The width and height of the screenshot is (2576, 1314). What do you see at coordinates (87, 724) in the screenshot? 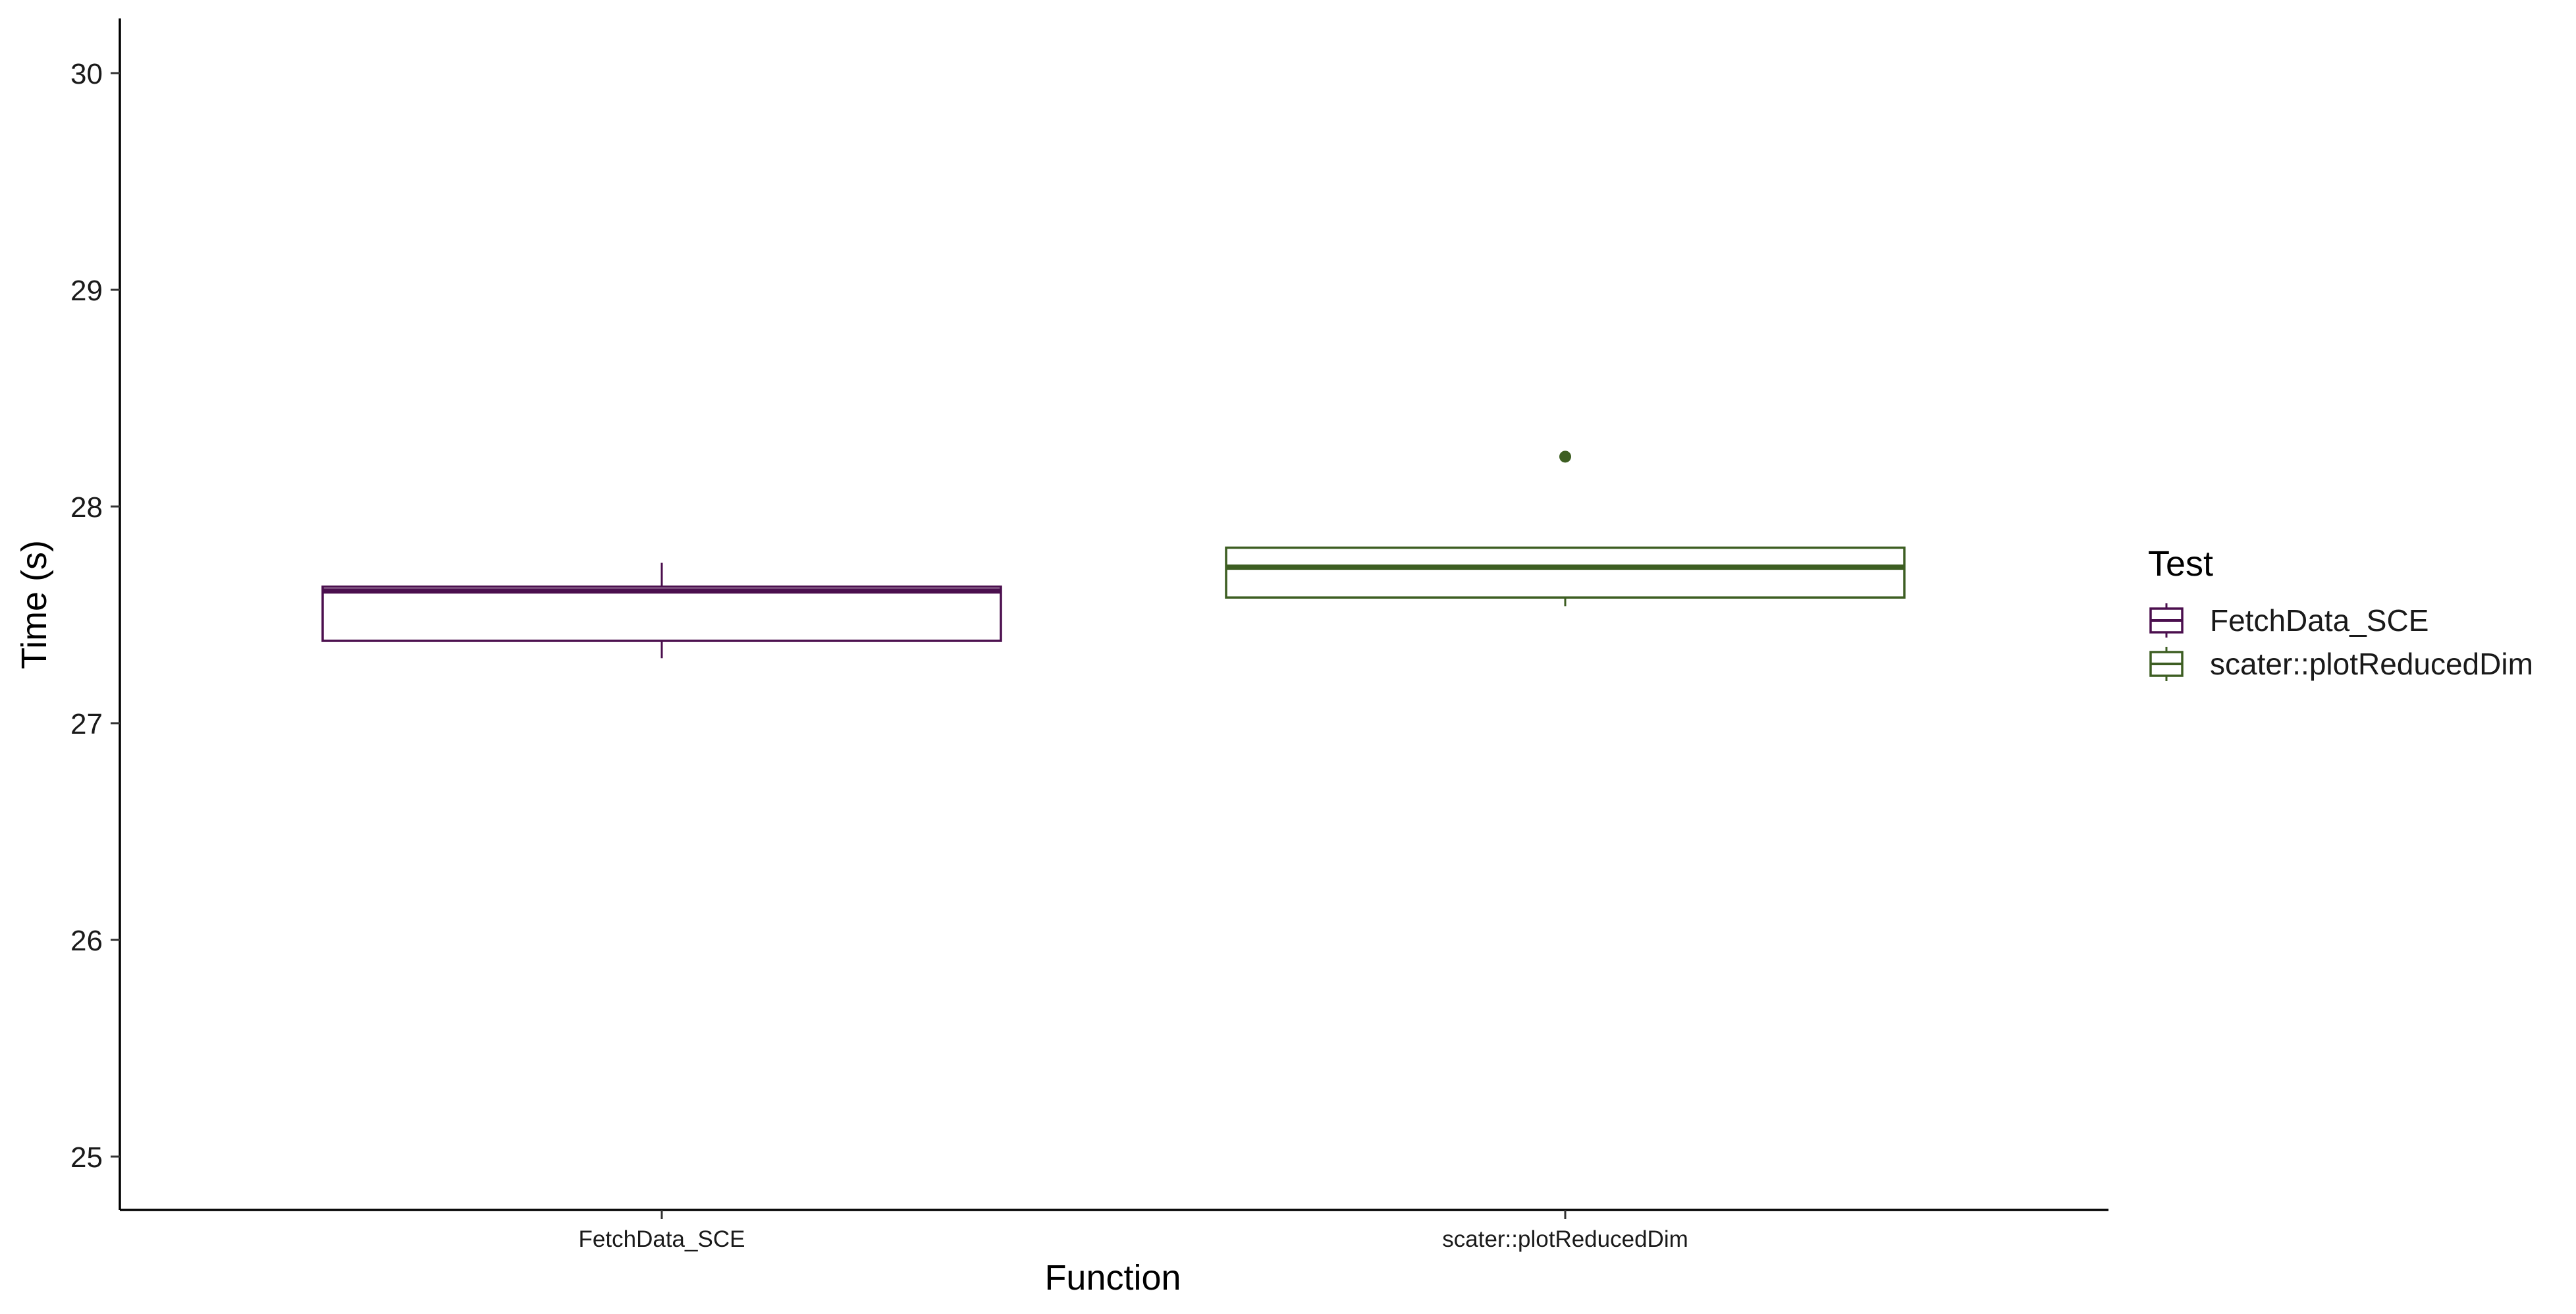
I see `y-tick-label: 27` at bounding box center [87, 724].